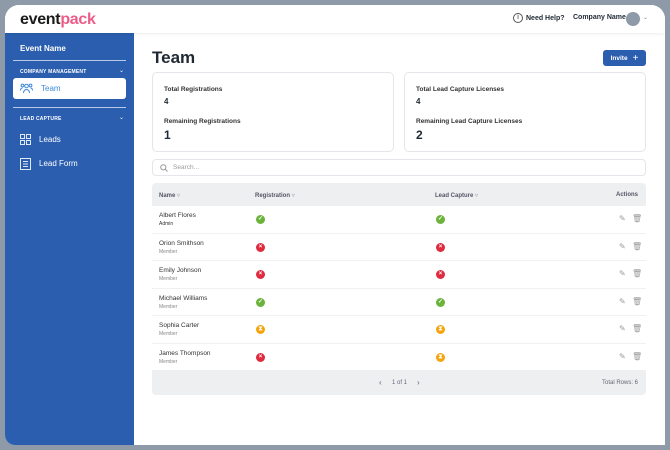 The height and width of the screenshot is (450, 670). I want to click on page-indicator: 1 of 1, so click(400, 383).